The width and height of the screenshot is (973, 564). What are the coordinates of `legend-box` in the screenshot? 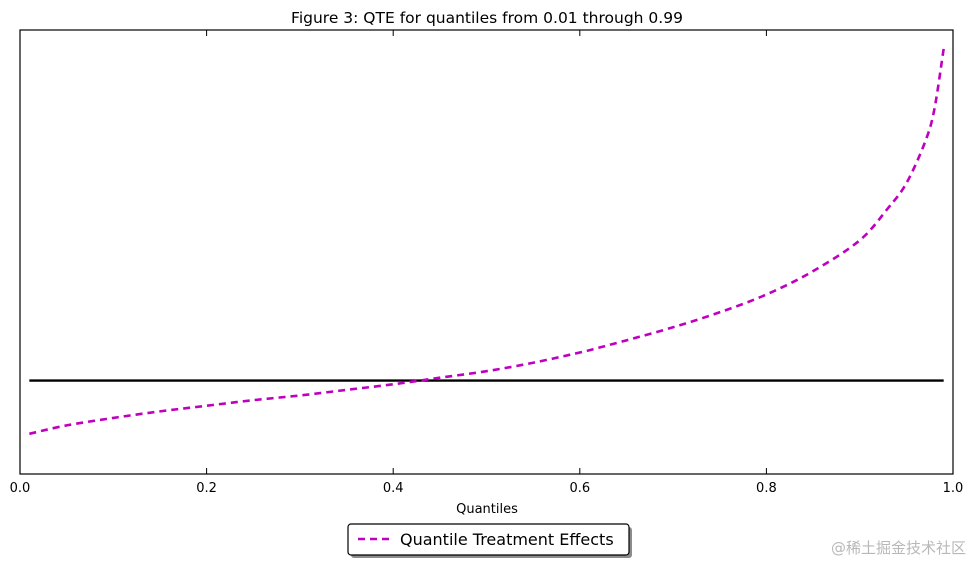 It's located at (488, 539).